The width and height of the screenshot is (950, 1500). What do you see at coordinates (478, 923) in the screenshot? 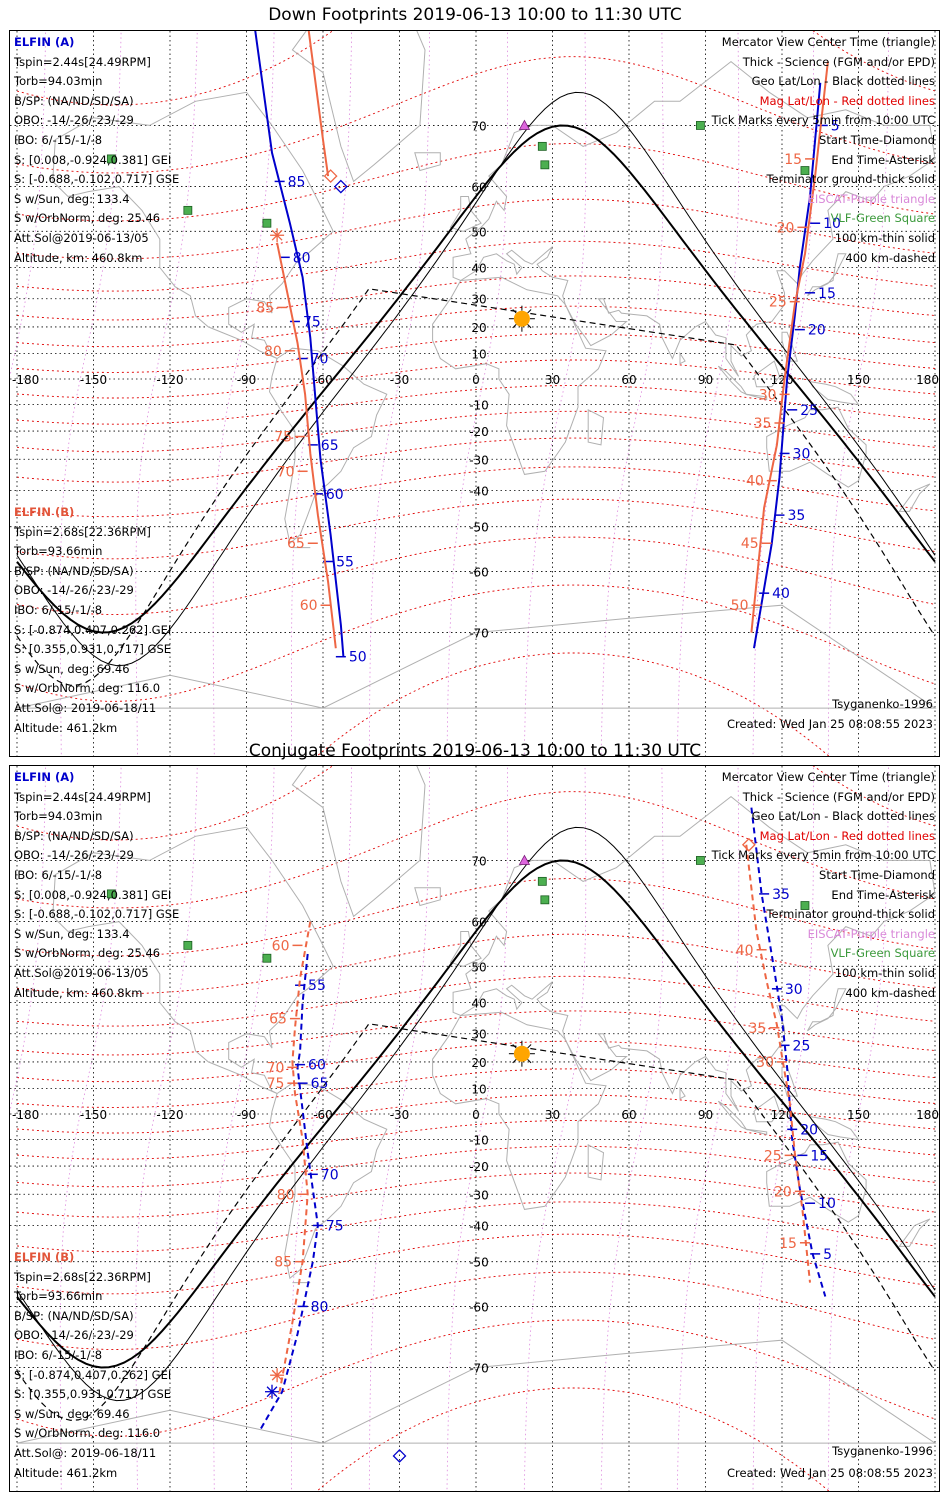
I see `y-tick-label: 60` at bounding box center [478, 923].